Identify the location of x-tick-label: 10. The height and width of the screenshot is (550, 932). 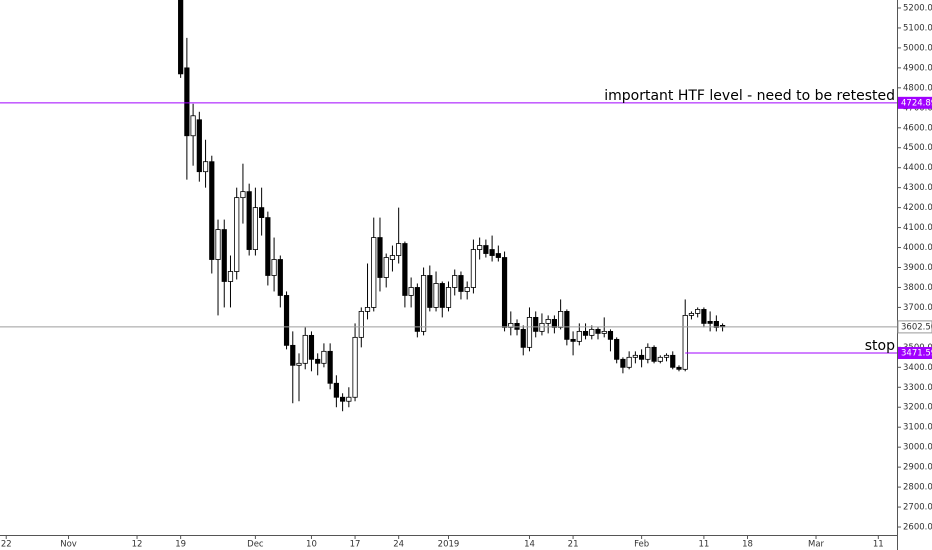
(311, 545).